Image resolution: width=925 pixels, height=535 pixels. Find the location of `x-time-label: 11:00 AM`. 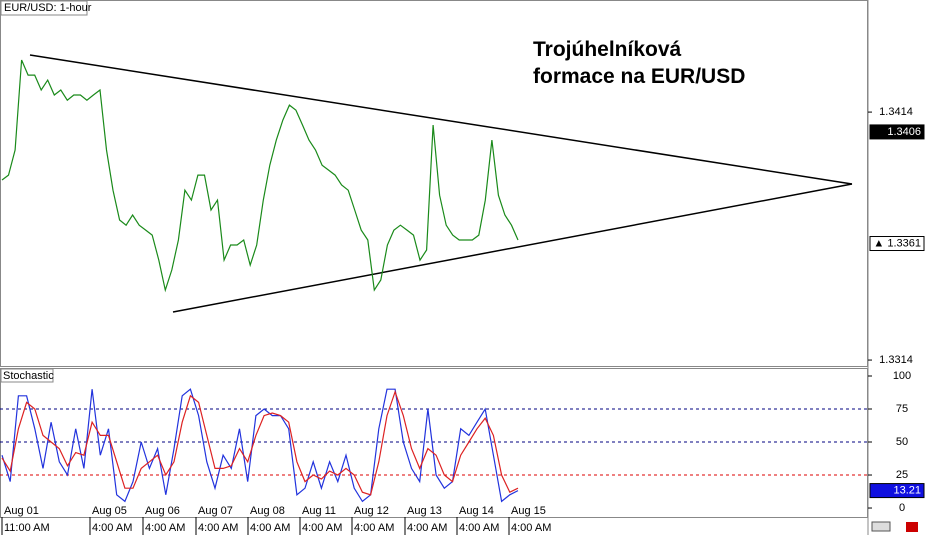

x-time-label: 11:00 AM is located at coordinates (27, 528).